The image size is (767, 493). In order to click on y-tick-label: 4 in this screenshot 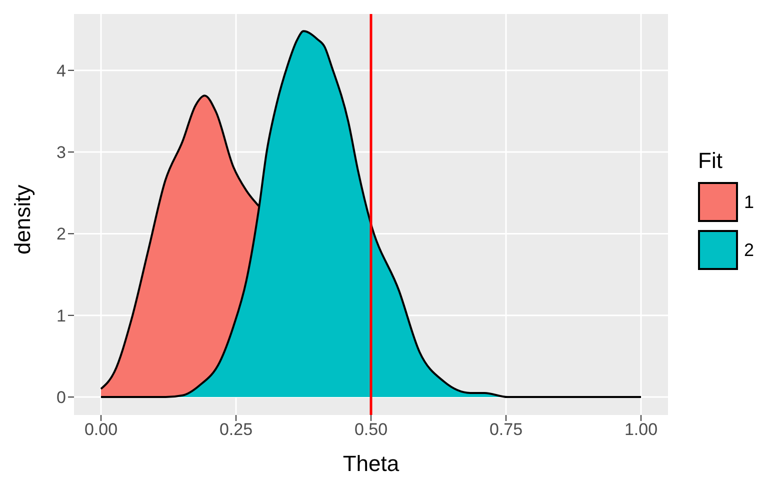, I will do `click(61, 70)`.